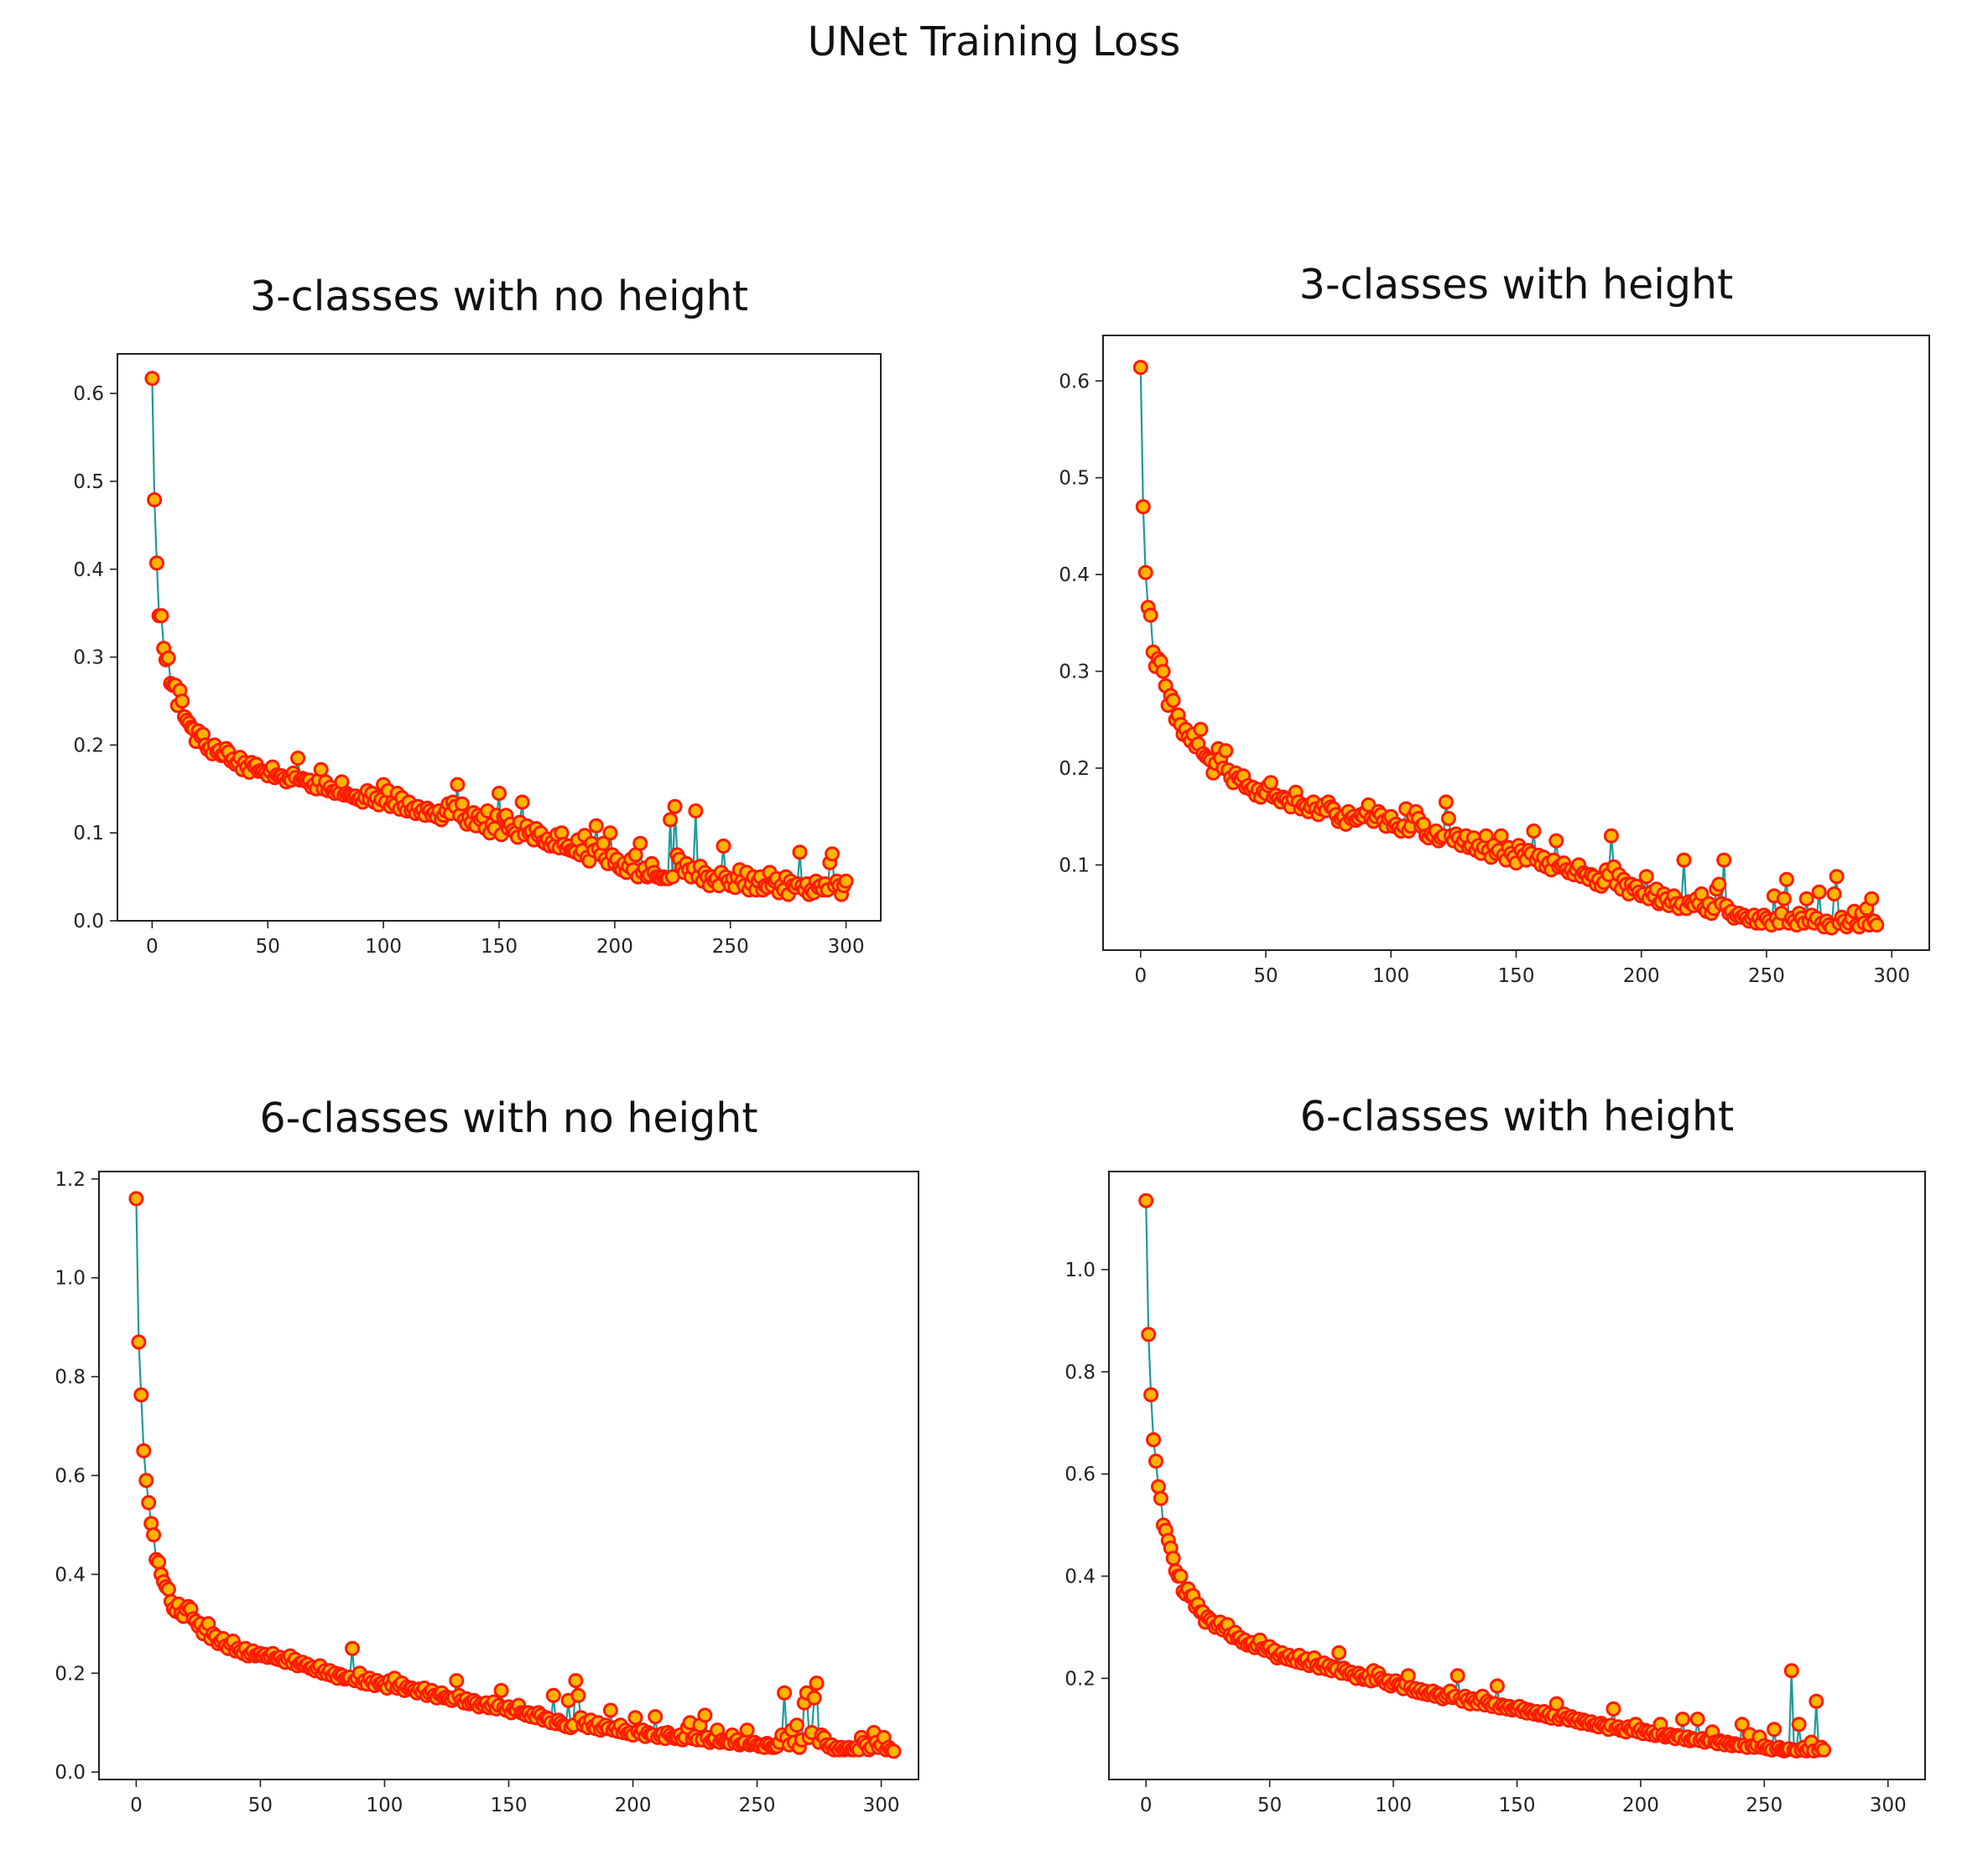 Image resolution: width=1988 pixels, height=1860 pixels. What do you see at coordinates (1516, 285) in the screenshot?
I see `panel-title: 3-classes with height` at bounding box center [1516, 285].